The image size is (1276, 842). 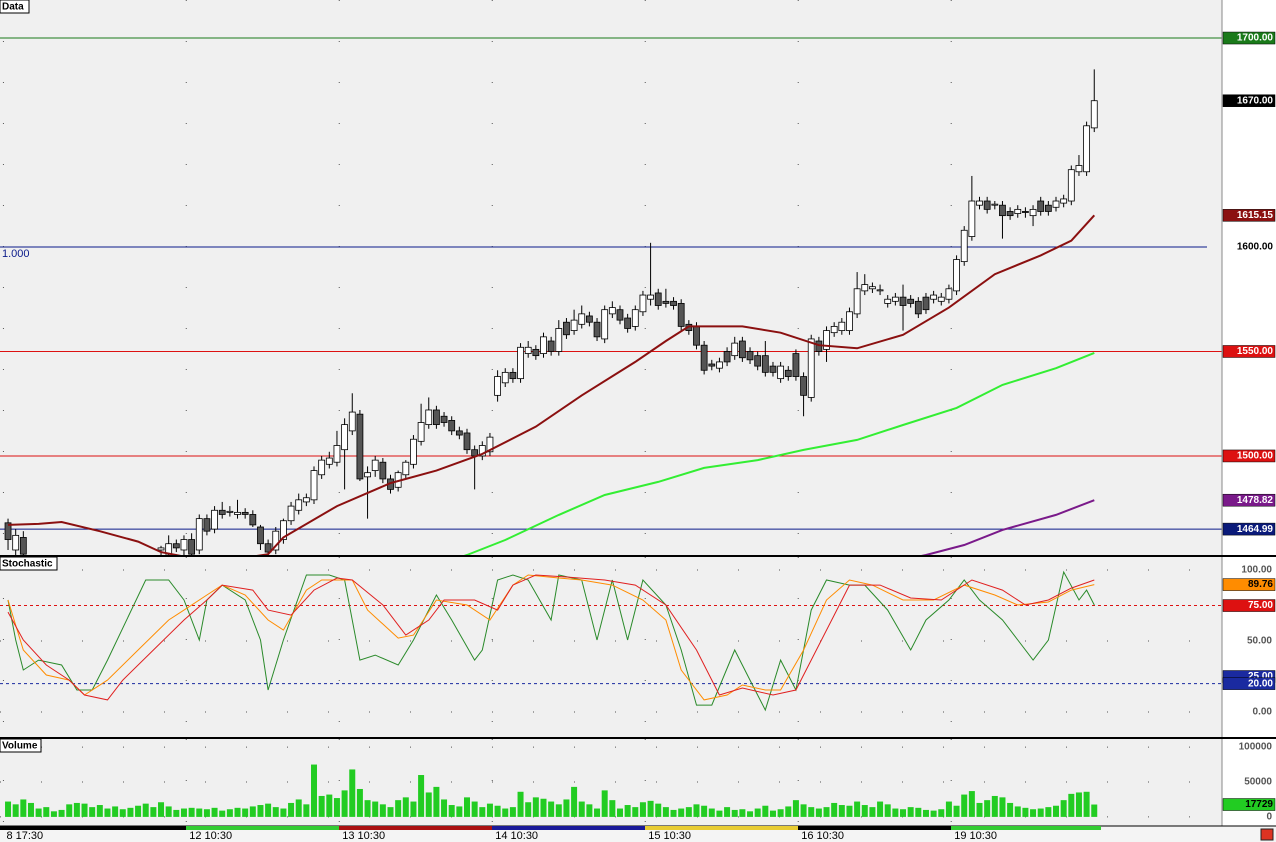 I want to click on scroll-icon, so click(x=1267, y=834).